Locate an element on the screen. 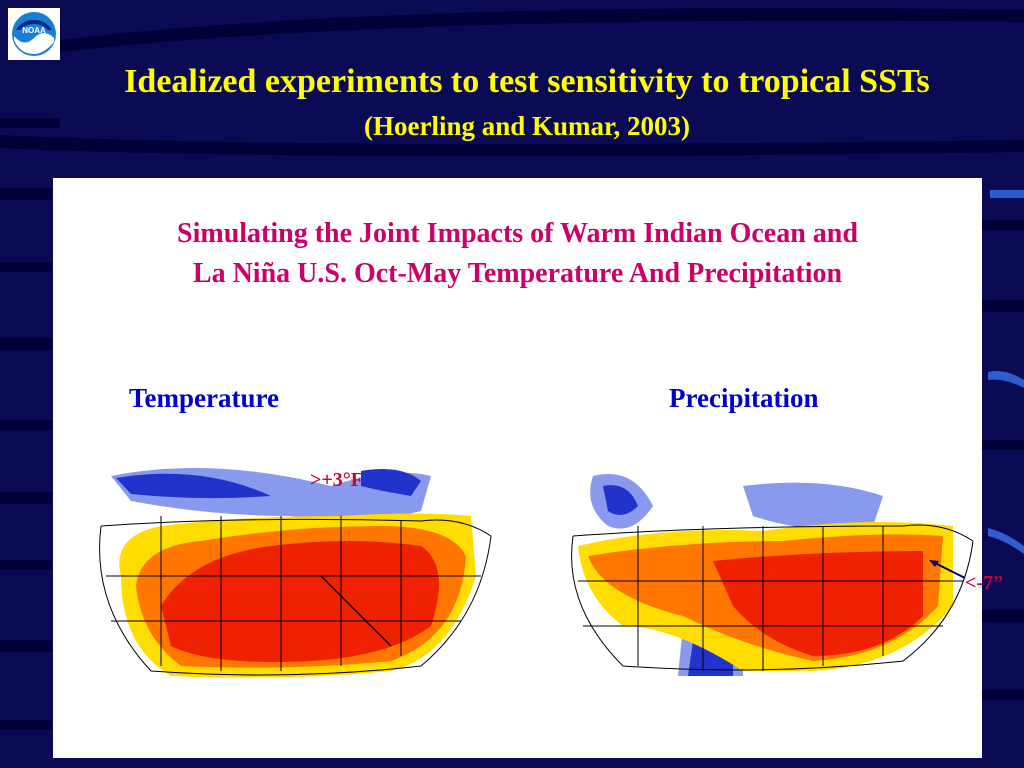 The image size is (1024, 768). prec-cool-northwest-core is located at coordinates (620, 500).